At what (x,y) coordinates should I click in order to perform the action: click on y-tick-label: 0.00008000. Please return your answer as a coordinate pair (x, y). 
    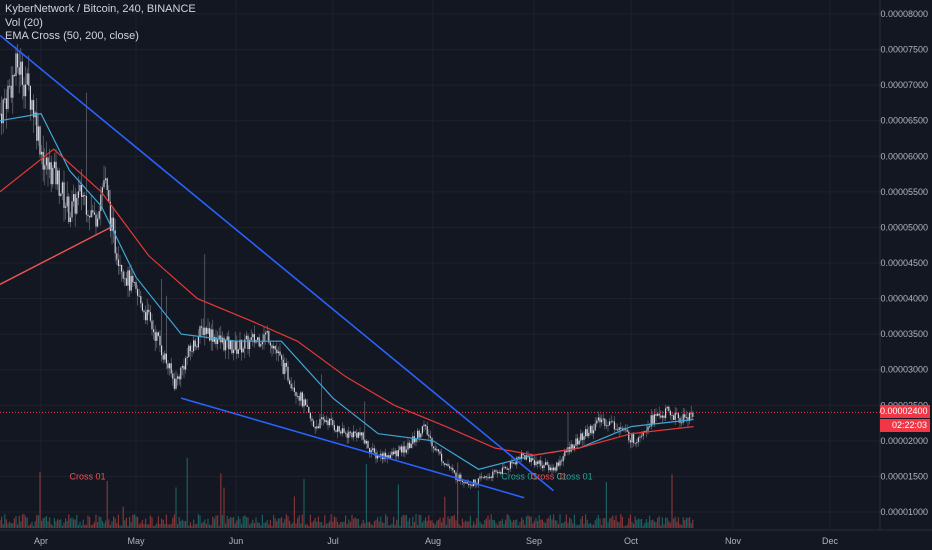
    Looking at the image, I should click on (904, 14).